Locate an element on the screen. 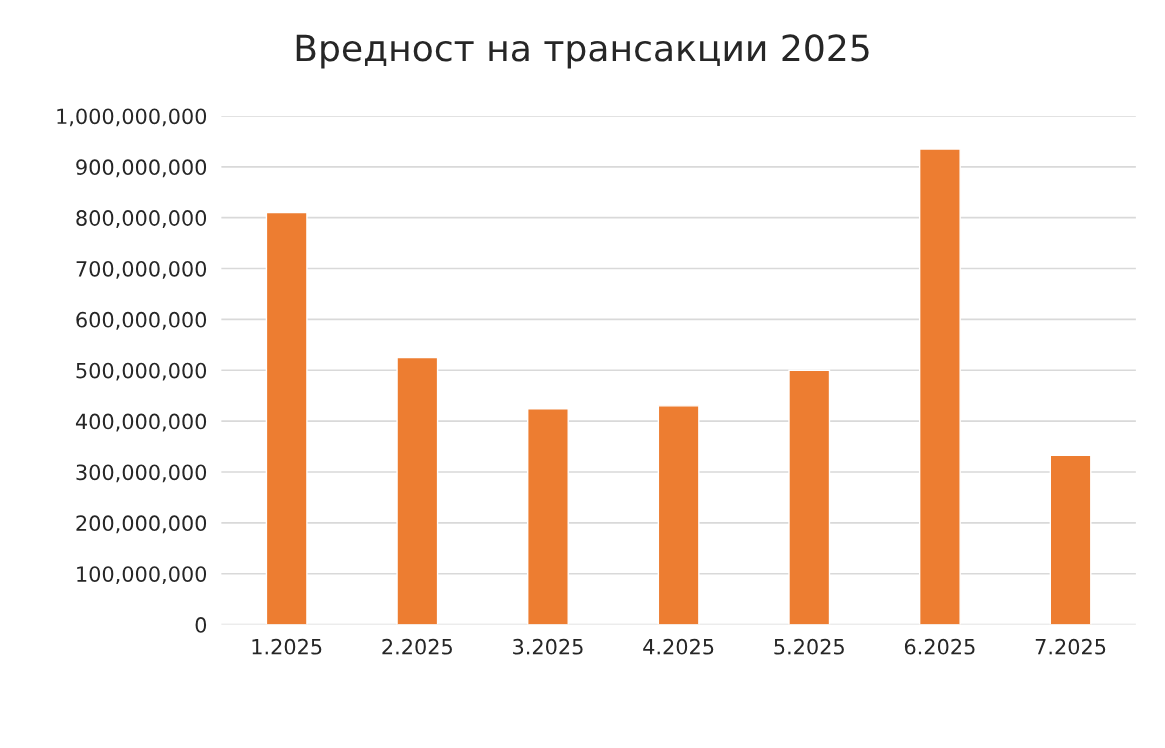 The width and height of the screenshot is (1165, 748). y-tick-label: 0 is located at coordinates (201, 625).